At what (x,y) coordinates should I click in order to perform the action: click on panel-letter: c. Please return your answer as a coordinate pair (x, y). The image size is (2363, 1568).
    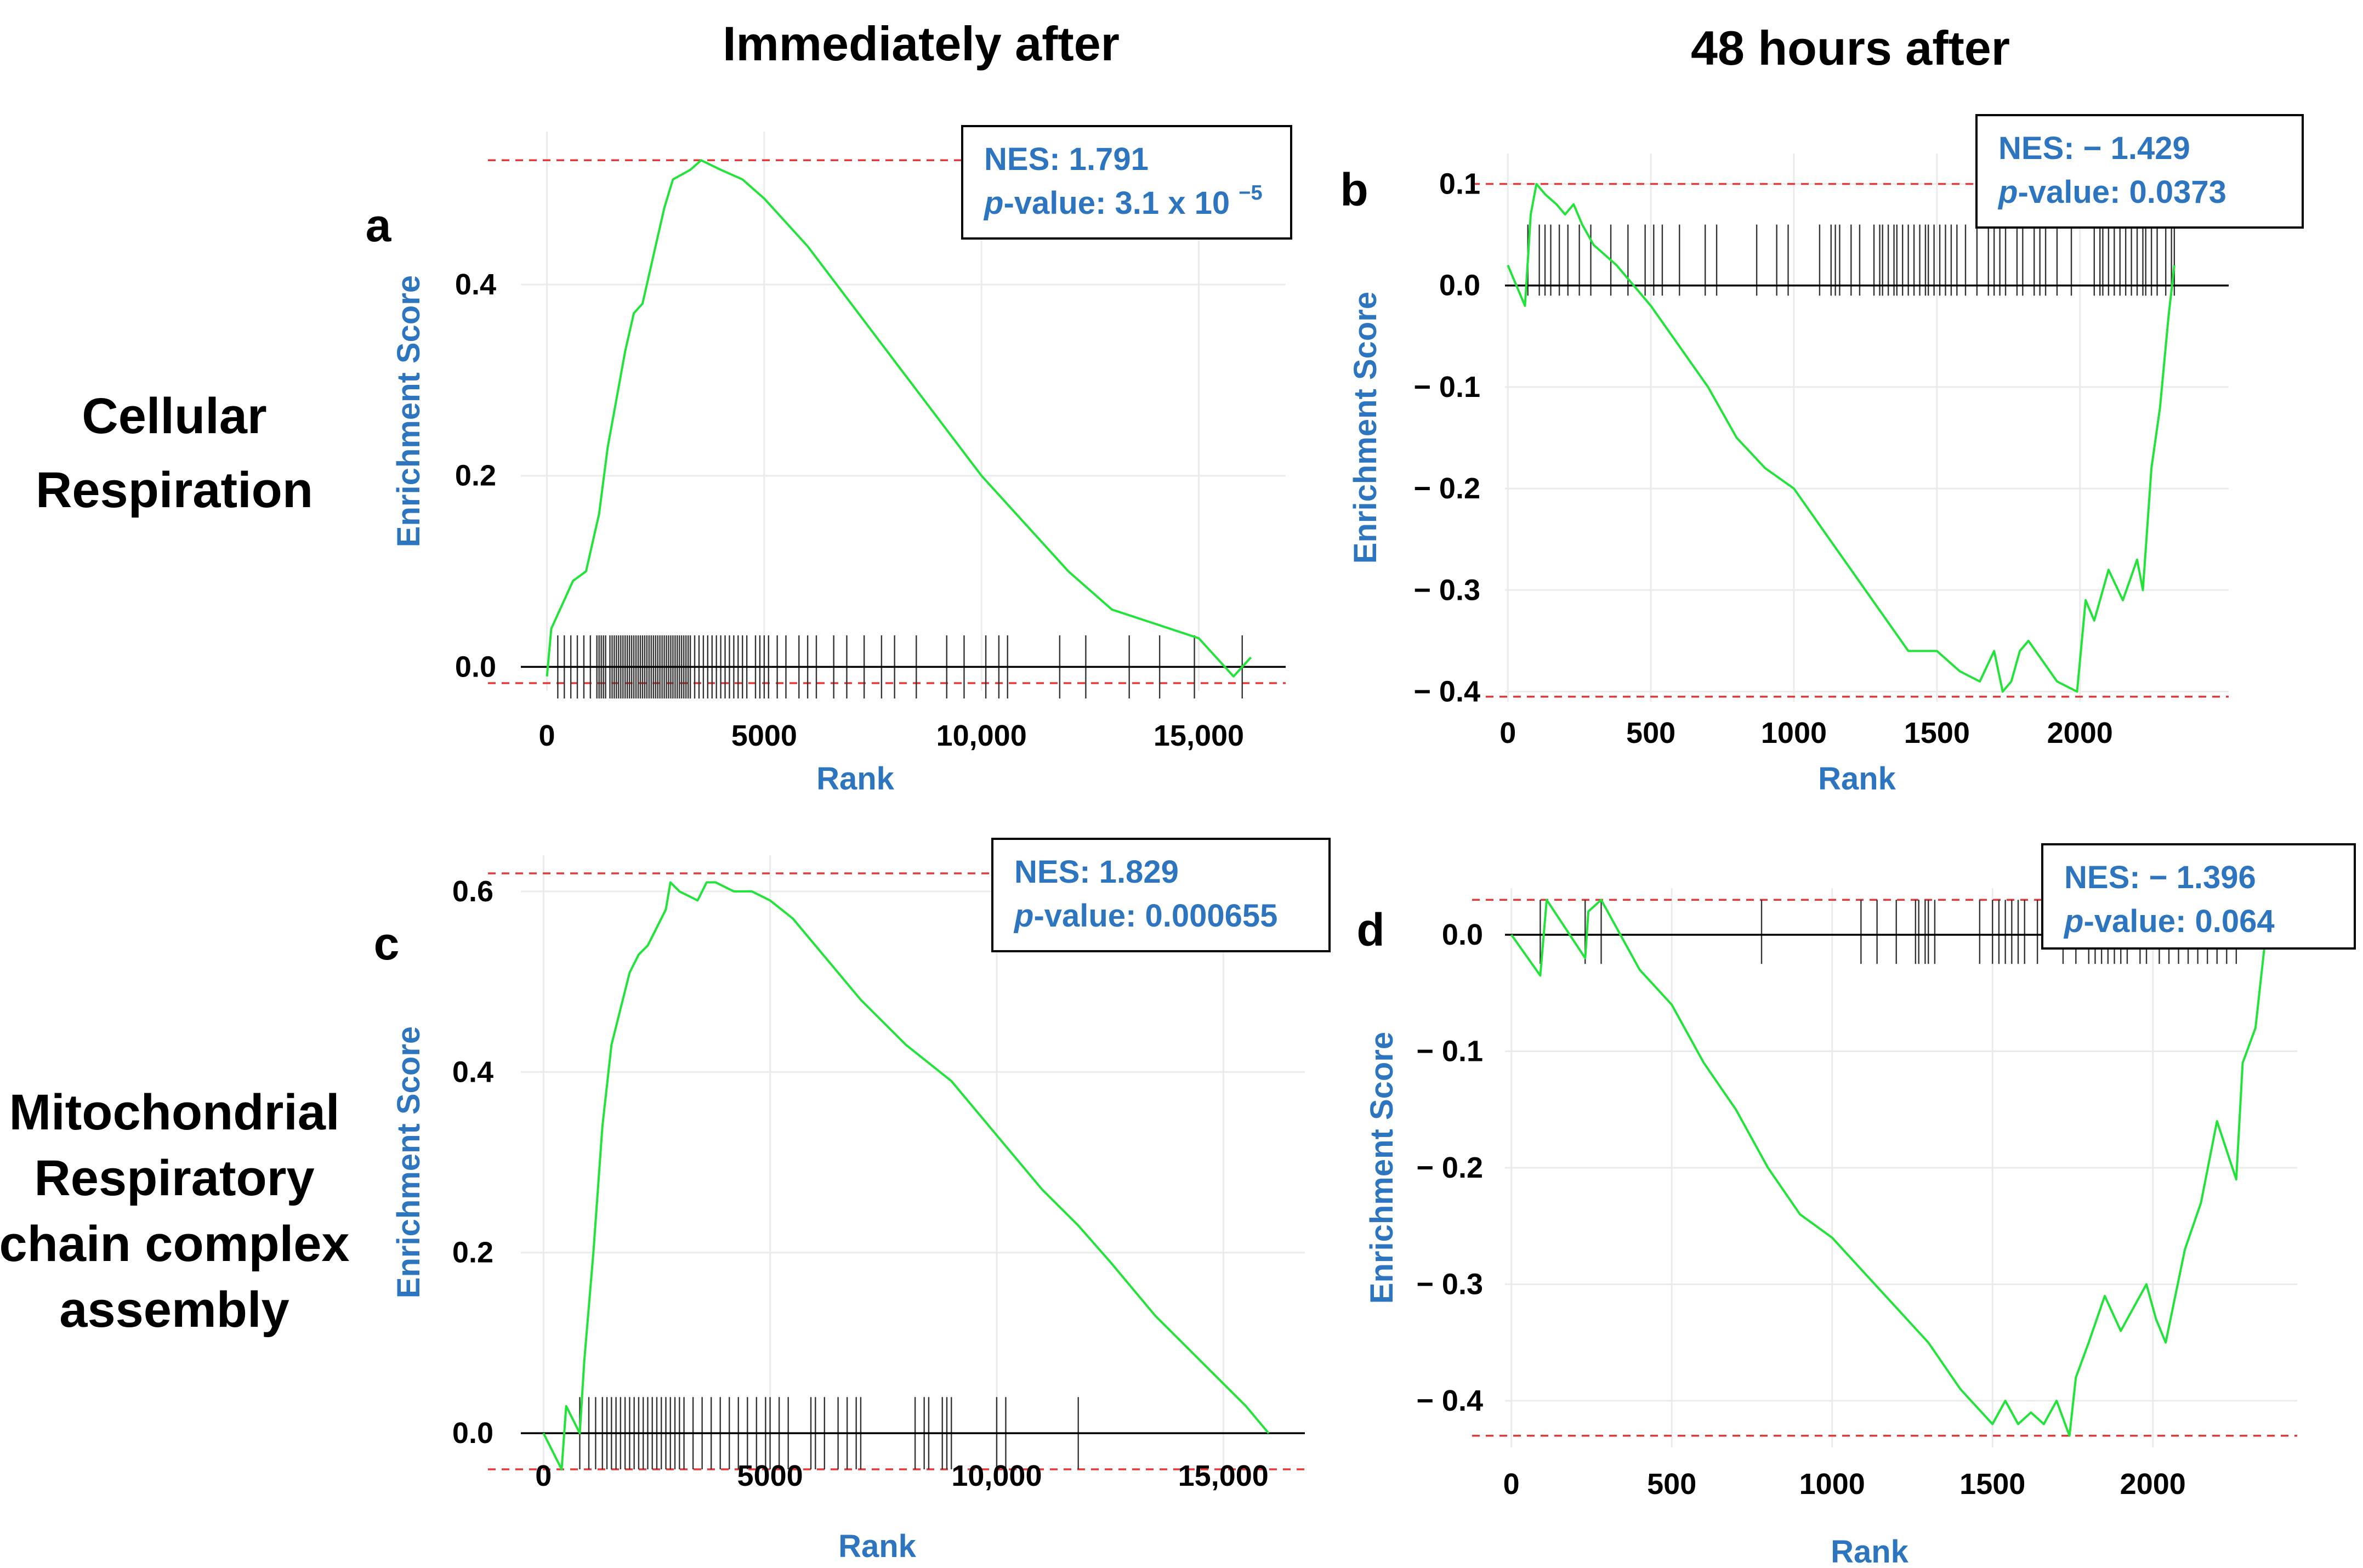
    Looking at the image, I should click on (387, 944).